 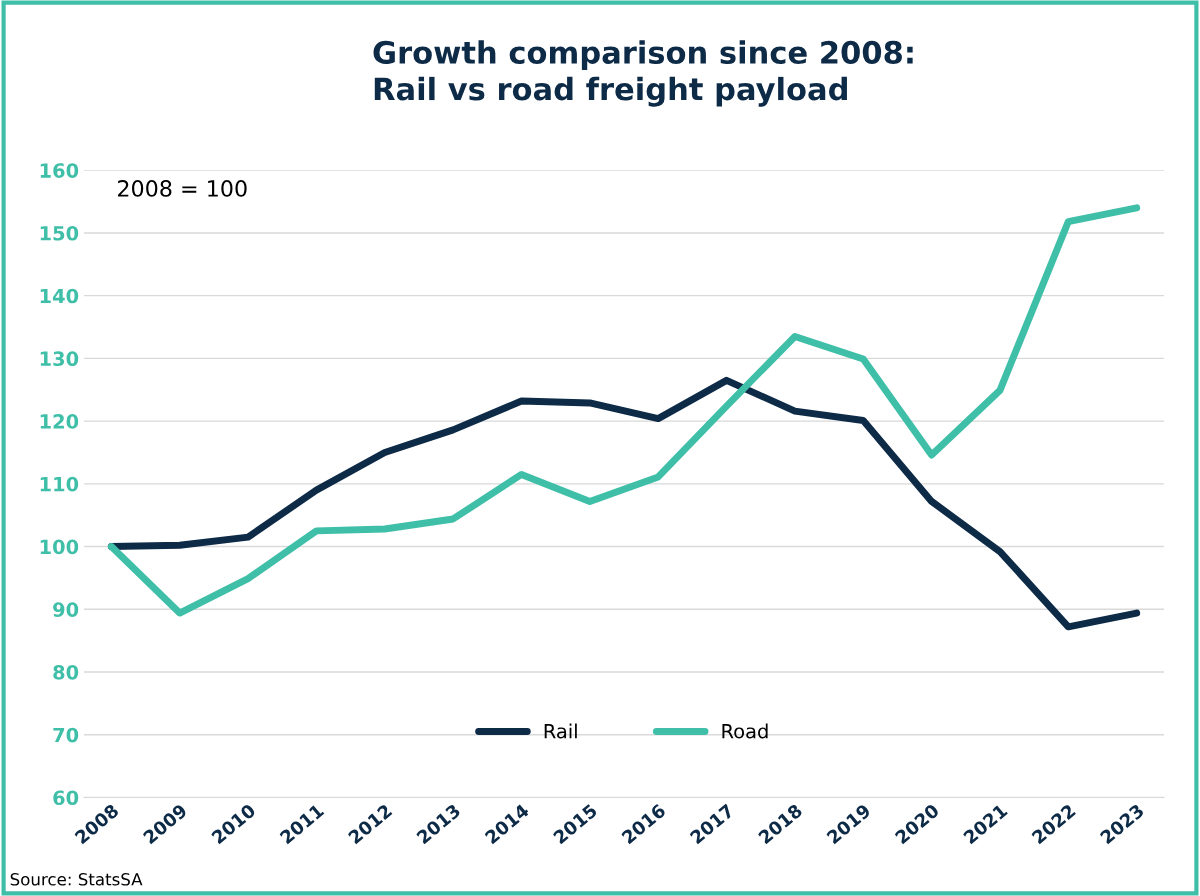 I want to click on annotation: 2008 = 100, so click(x=182, y=188).